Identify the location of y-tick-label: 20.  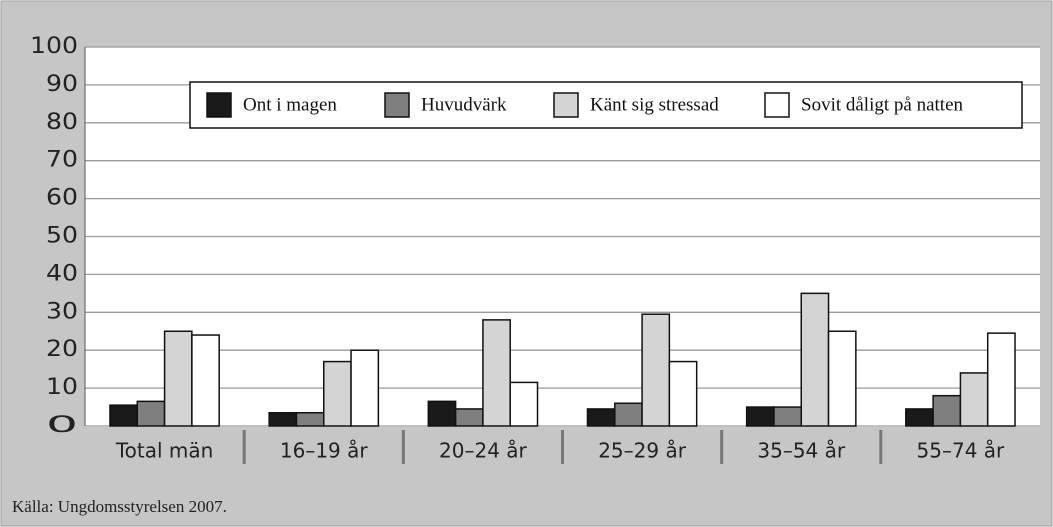
(62, 349).